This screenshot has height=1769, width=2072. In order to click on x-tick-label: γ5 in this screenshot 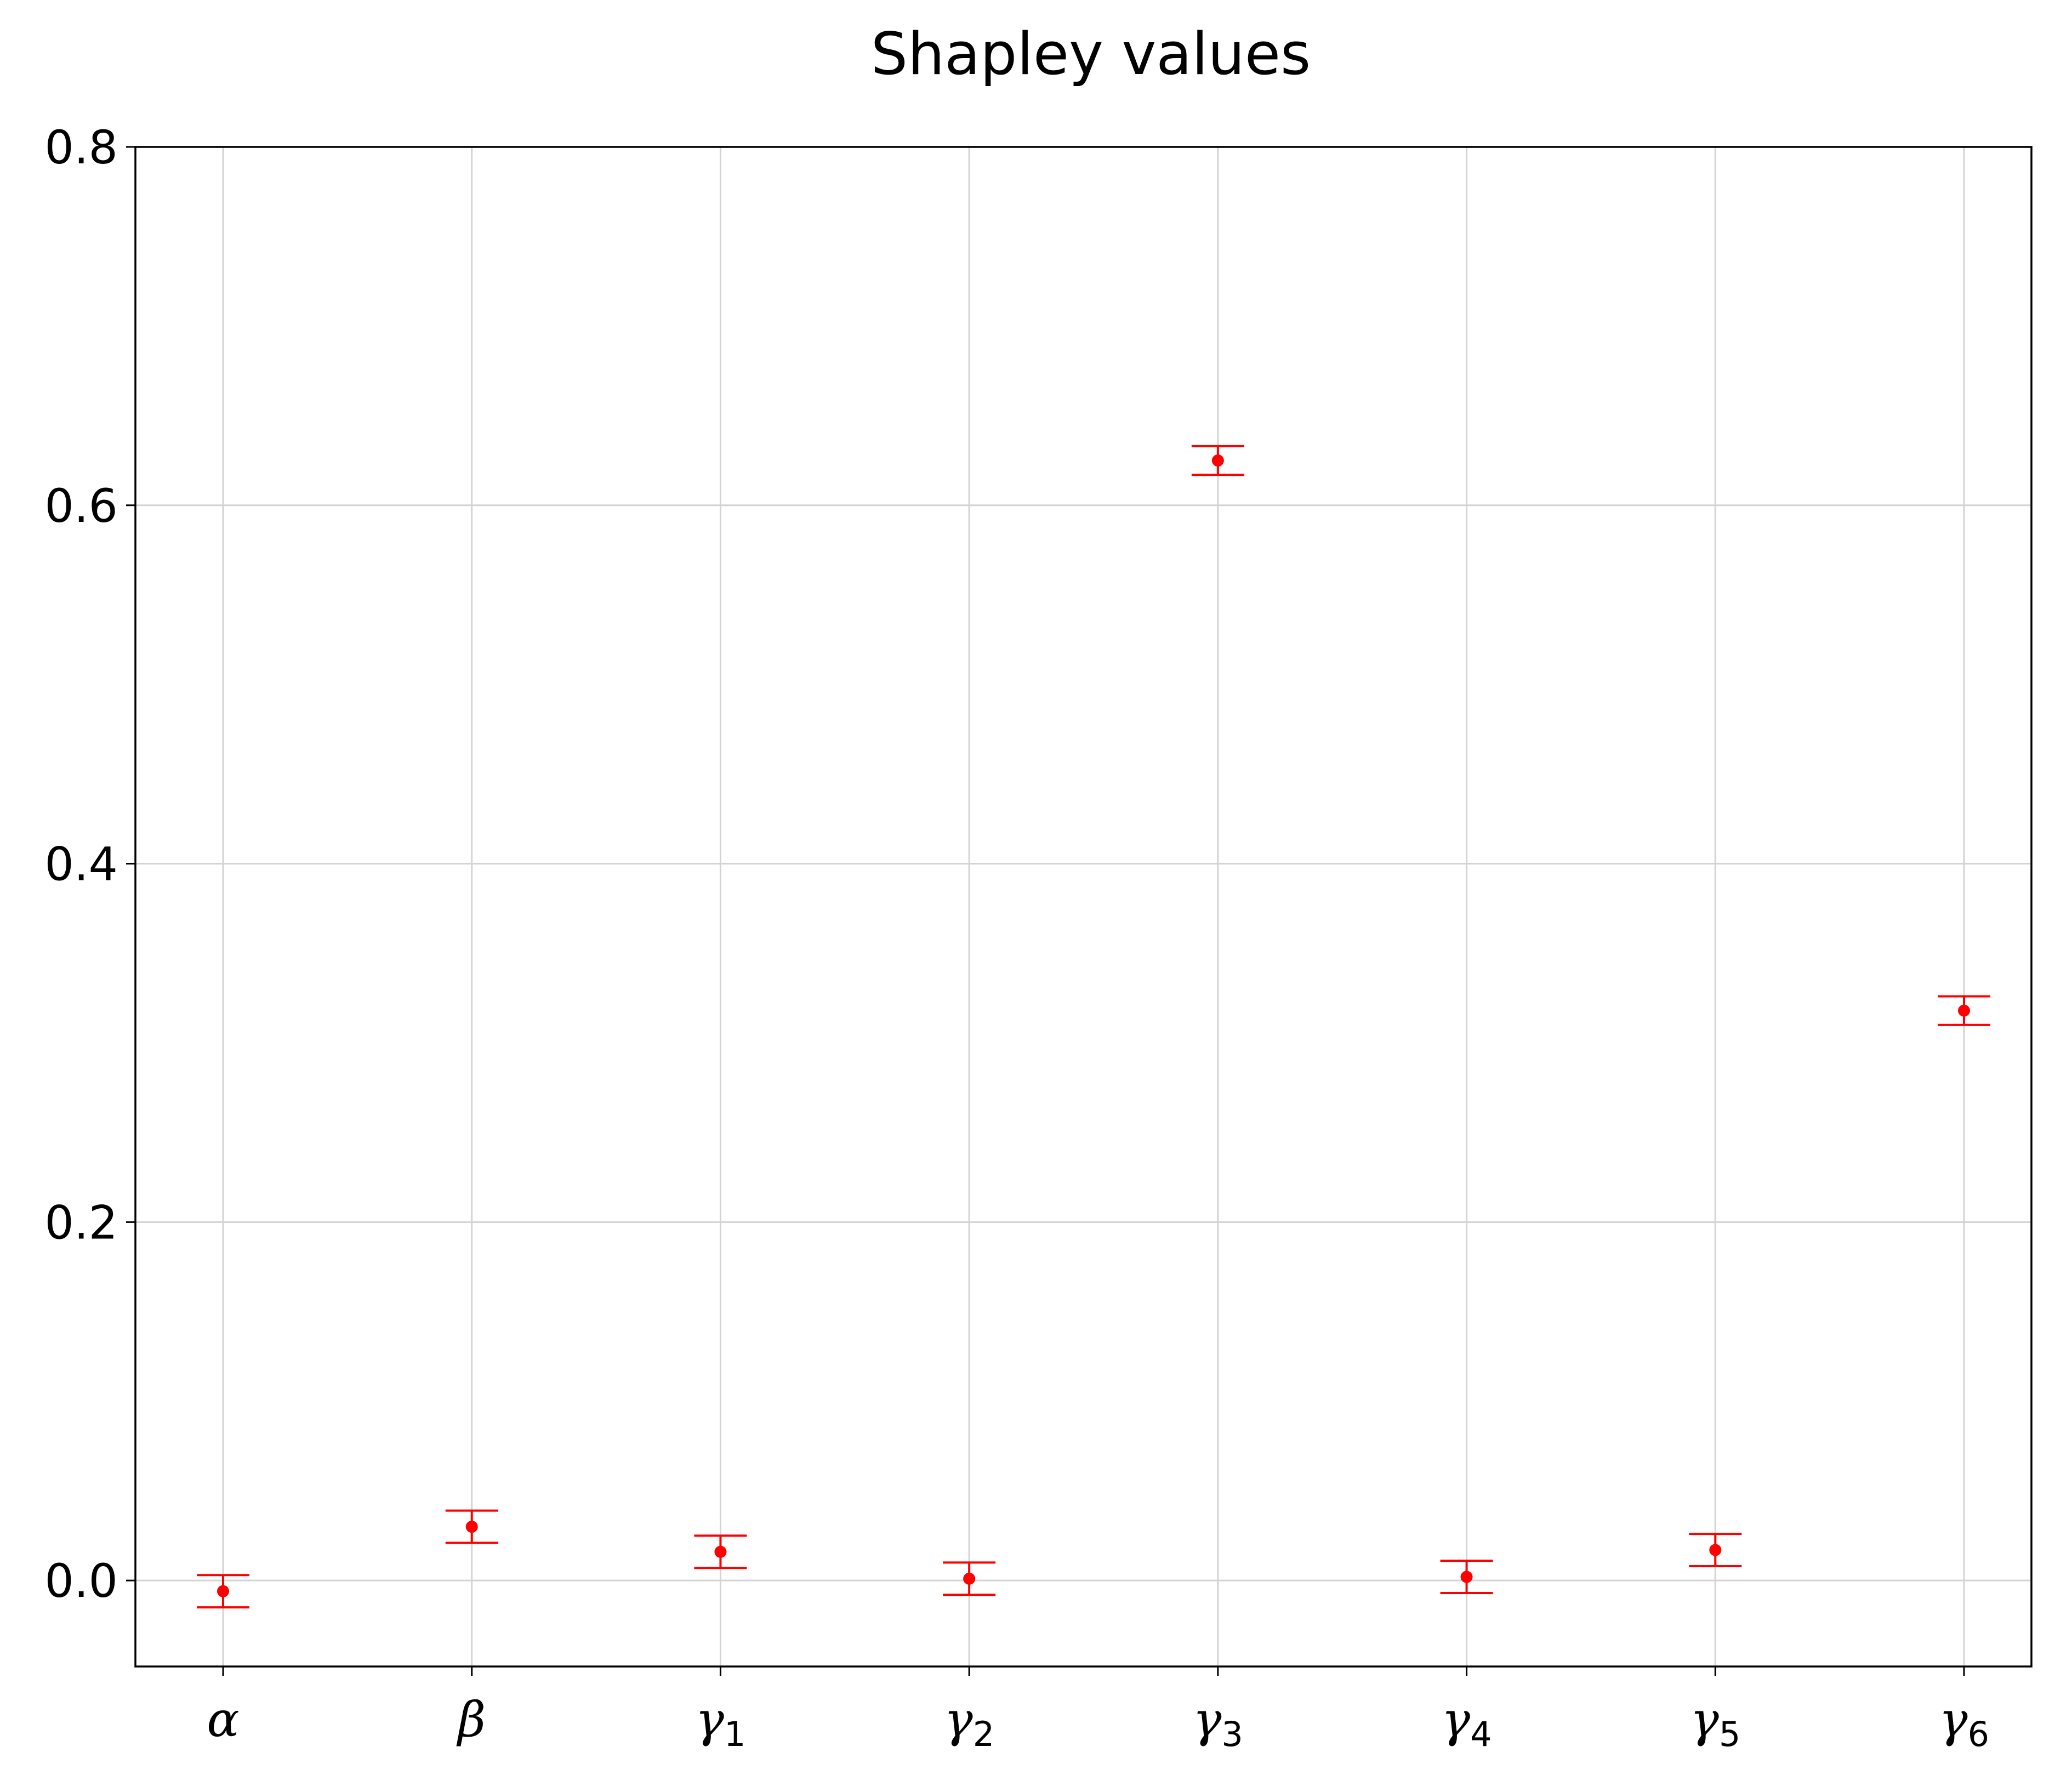, I will do `click(1715, 1722)`.